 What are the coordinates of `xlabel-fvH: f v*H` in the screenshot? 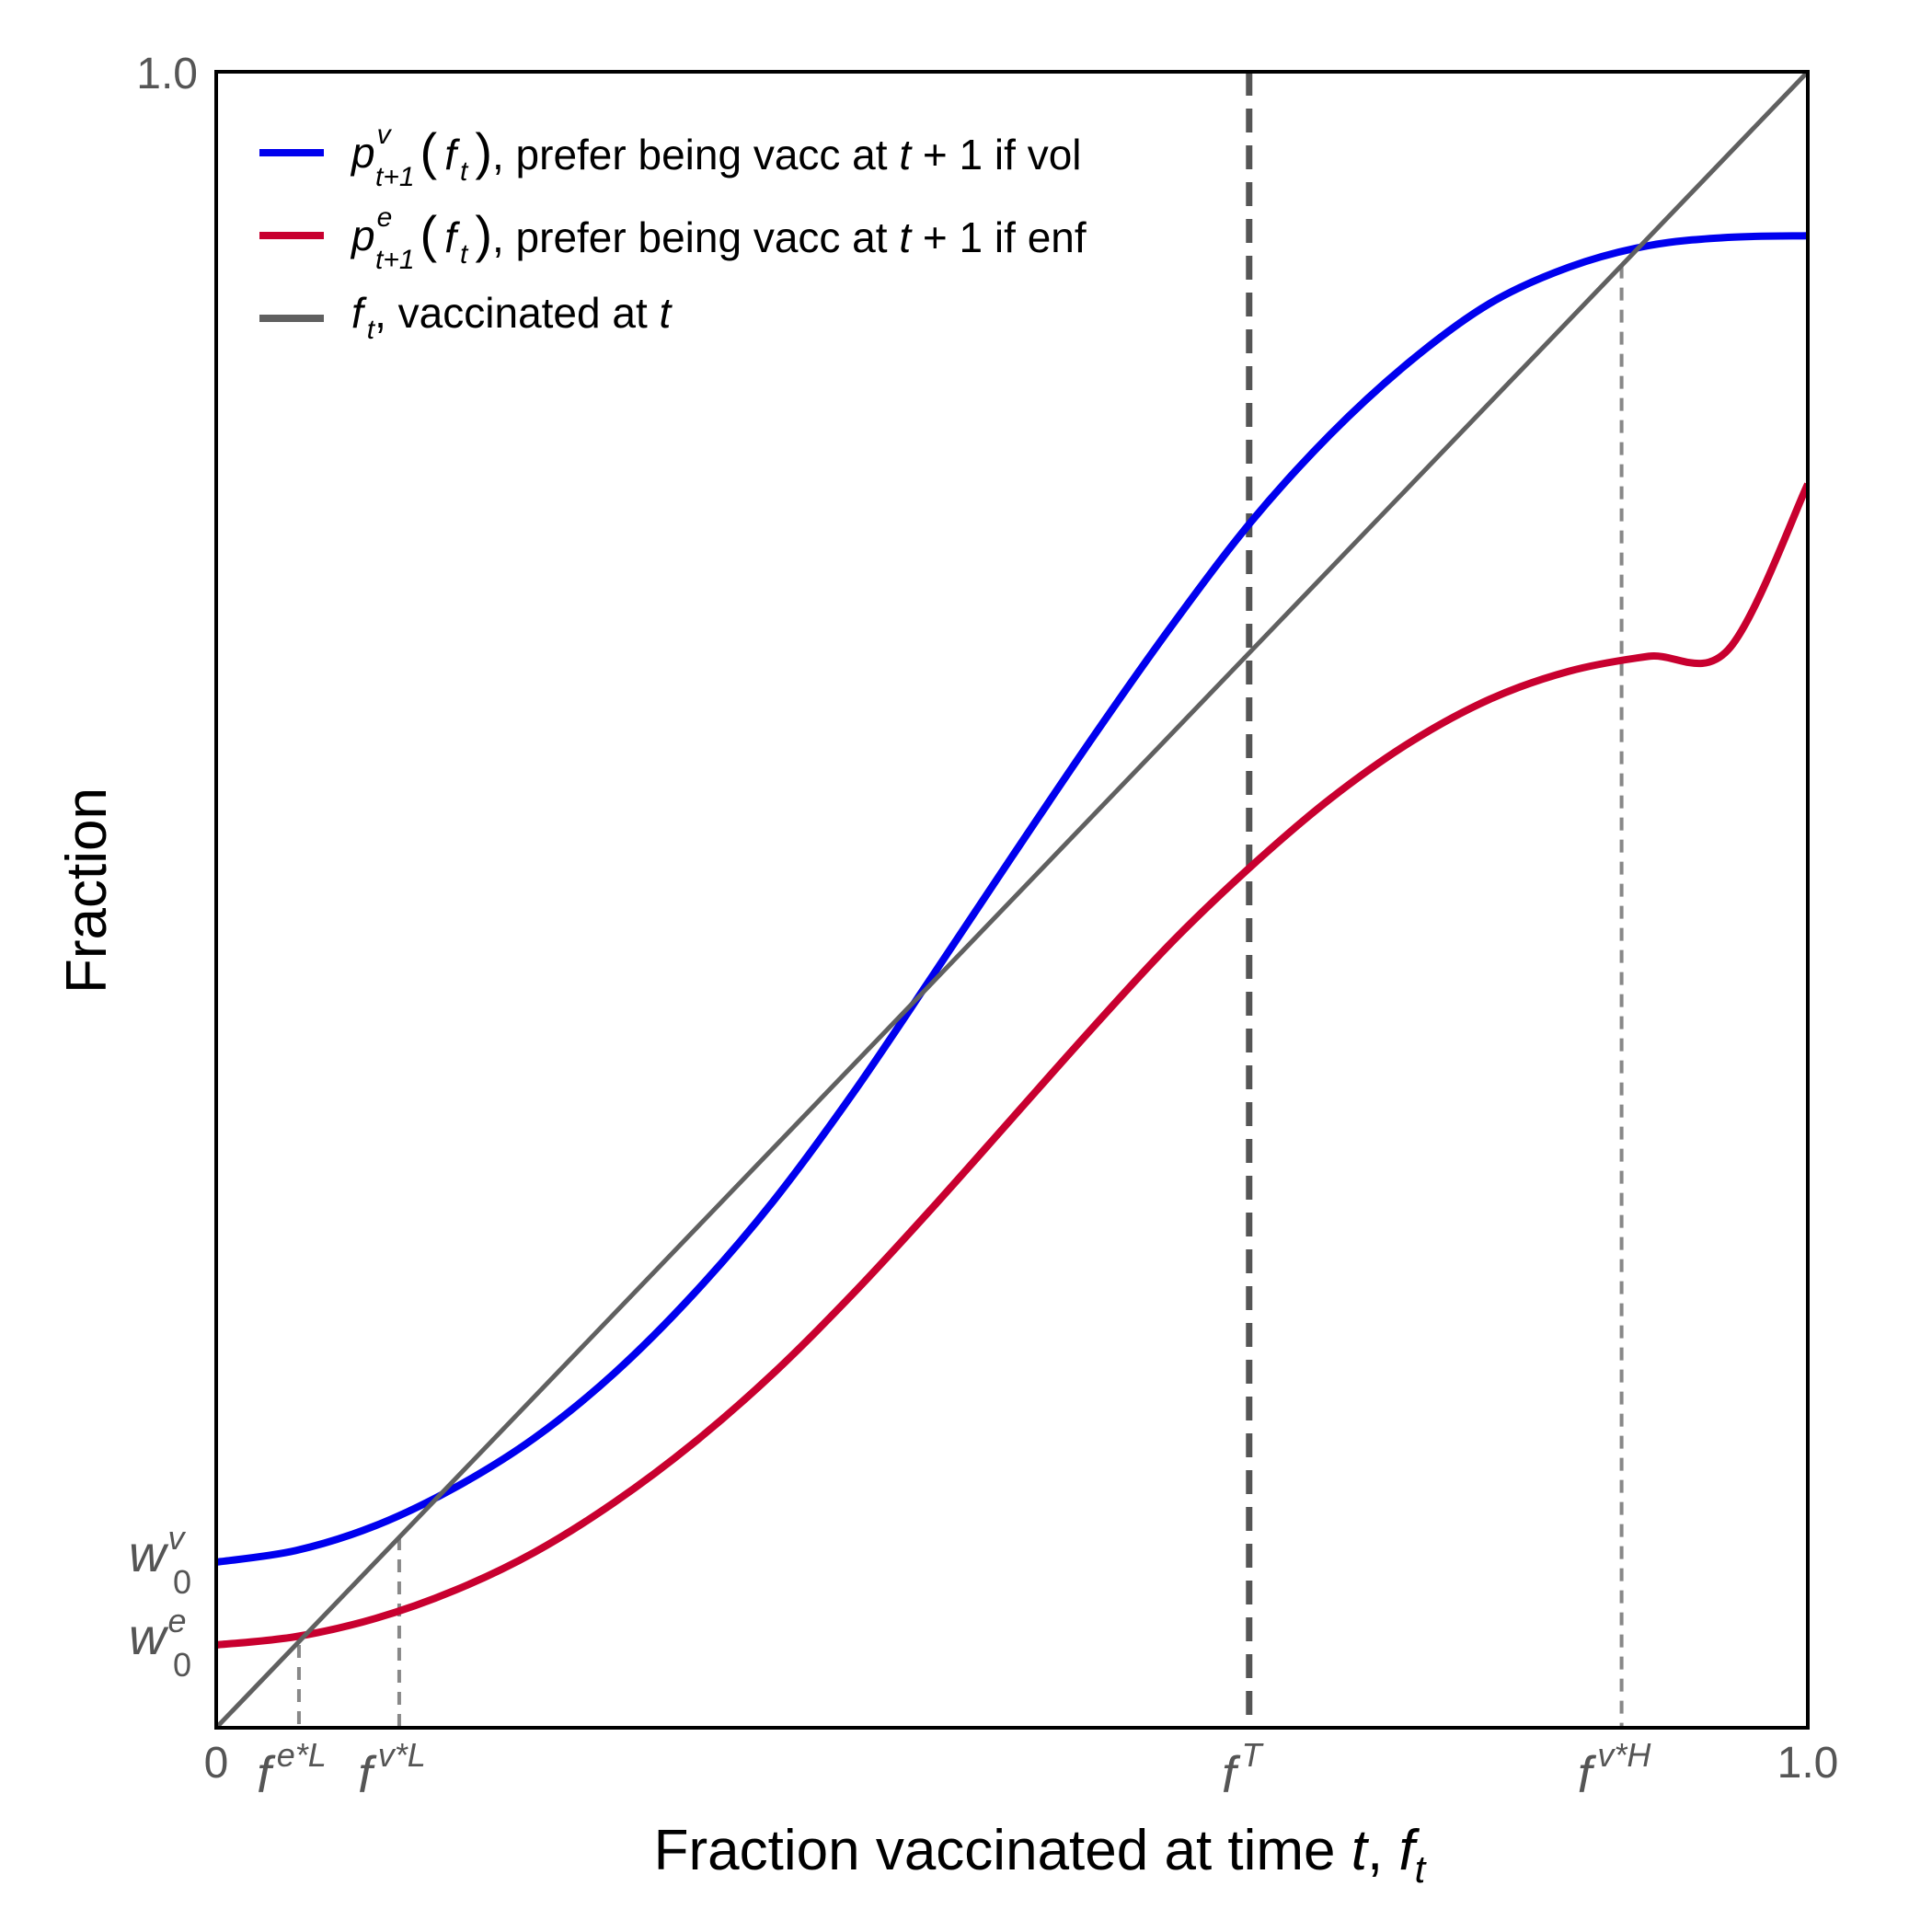 It's located at (1615, 1769).